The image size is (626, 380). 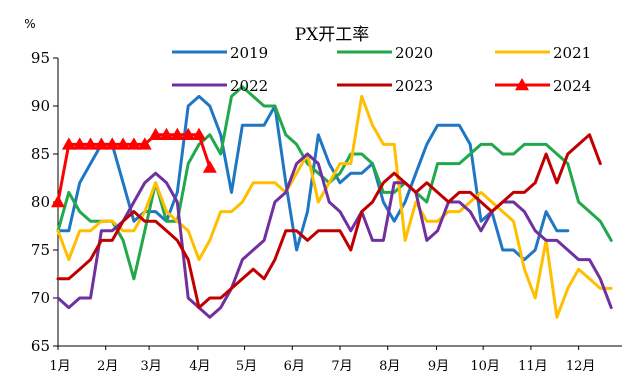 I want to click on x-tick-label: 9月, so click(x=438, y=366).